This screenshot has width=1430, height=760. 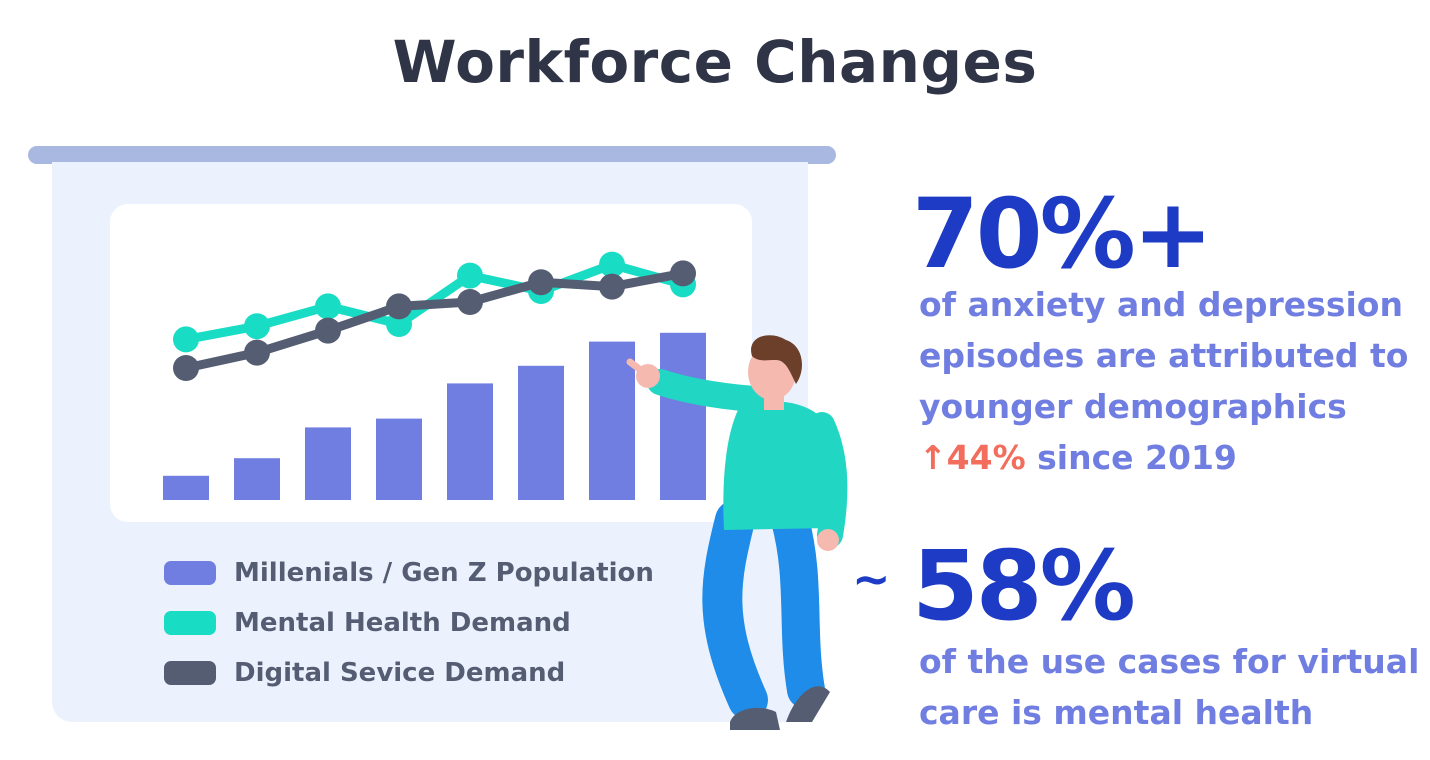 I want to click on legend-item-digital: Digital Sevice Demand, so click(x=409, y=673).